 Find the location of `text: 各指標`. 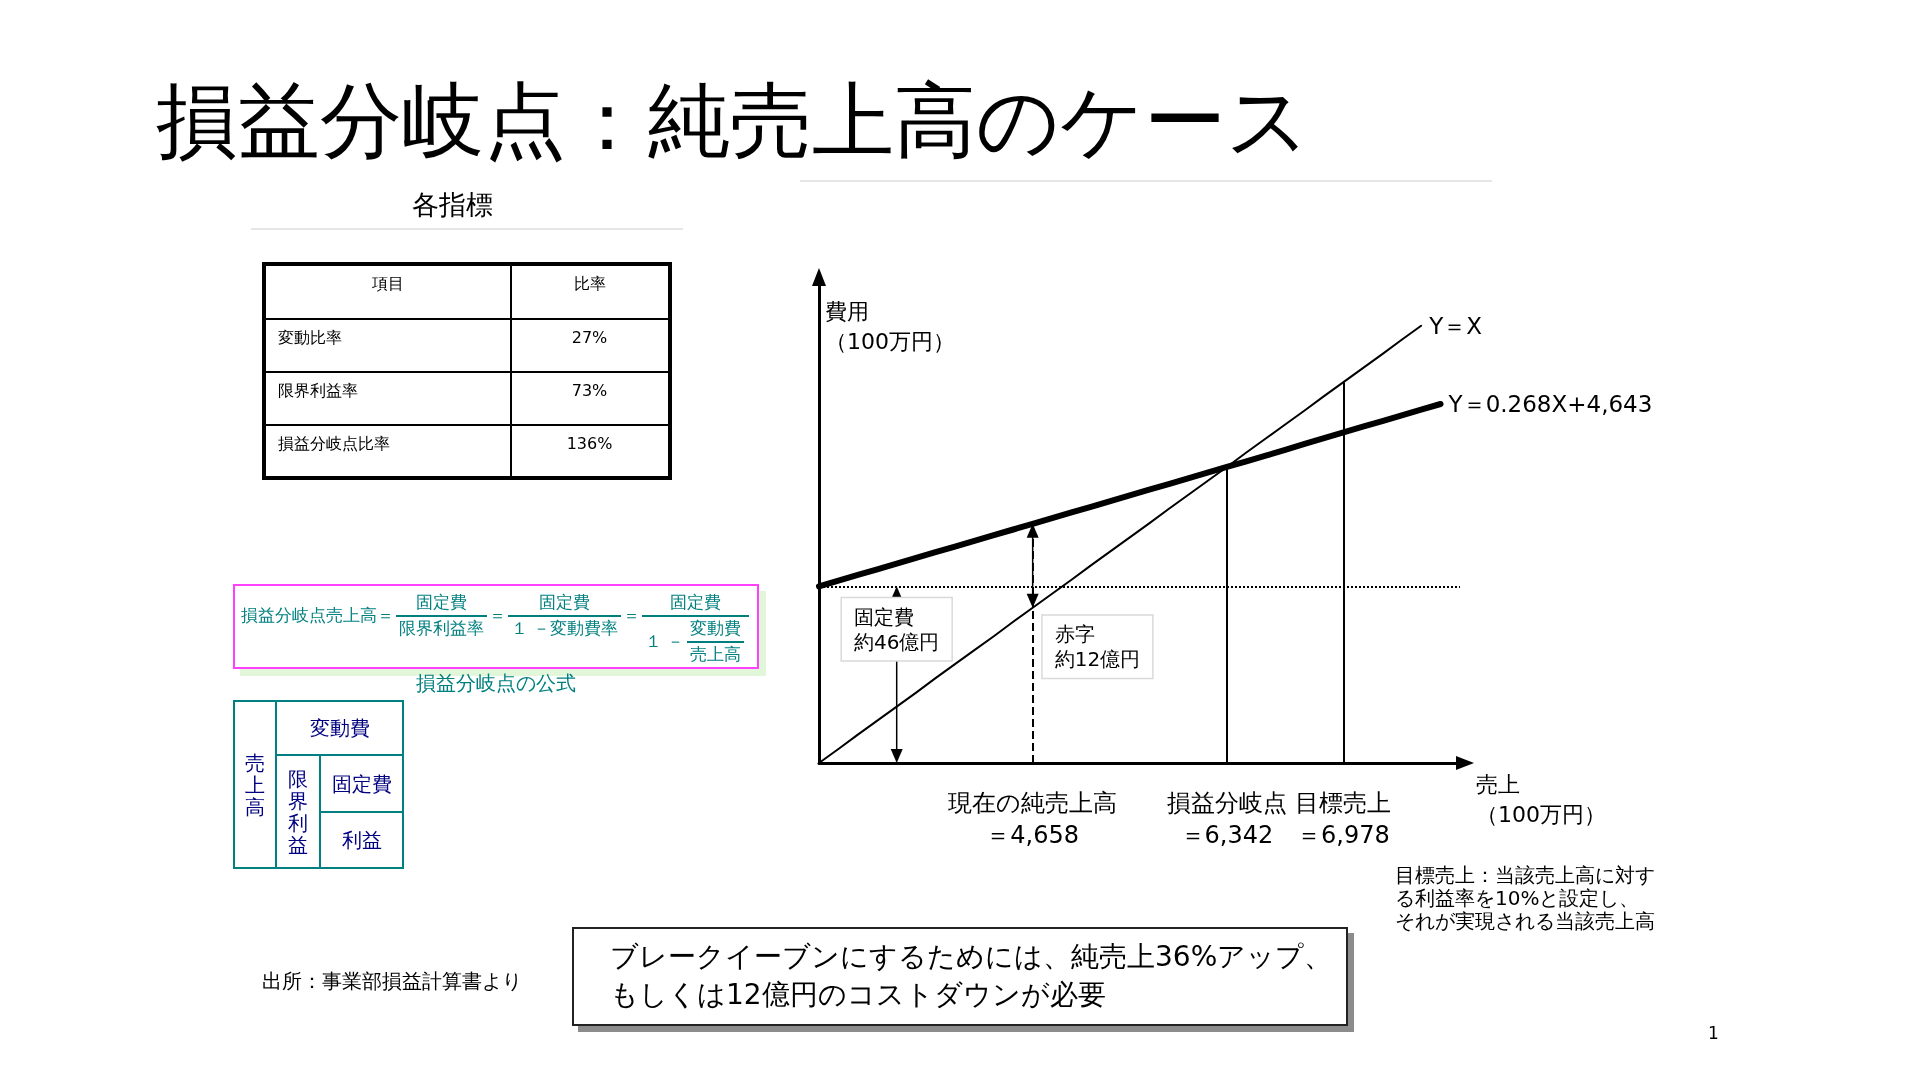

text: 各指標 is located at coordinates (452, 204).